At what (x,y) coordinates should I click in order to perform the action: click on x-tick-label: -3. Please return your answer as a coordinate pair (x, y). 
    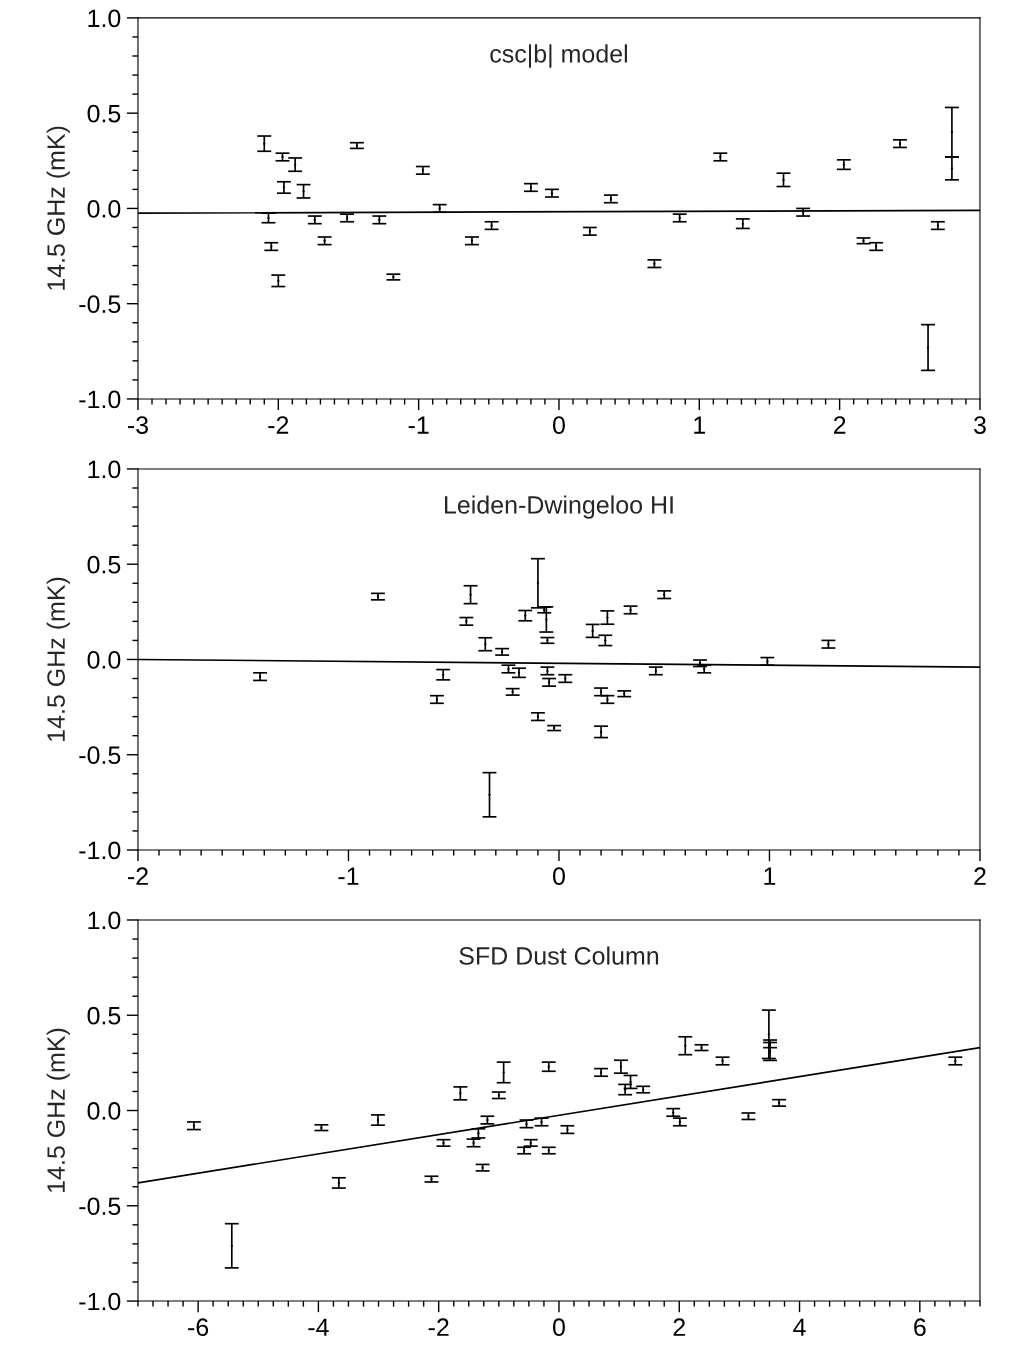
    Looking at the image, I should click on (137, 425).